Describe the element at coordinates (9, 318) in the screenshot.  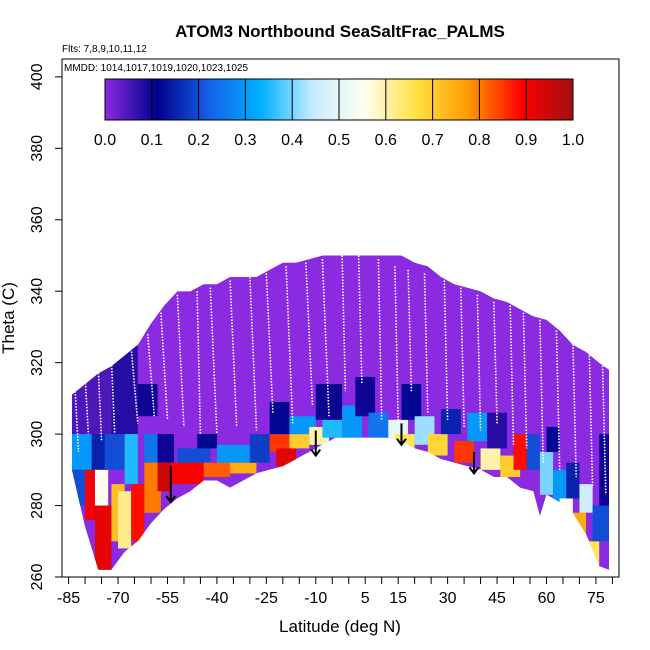
I see `y-axis-label: Theta (C)` at that location.